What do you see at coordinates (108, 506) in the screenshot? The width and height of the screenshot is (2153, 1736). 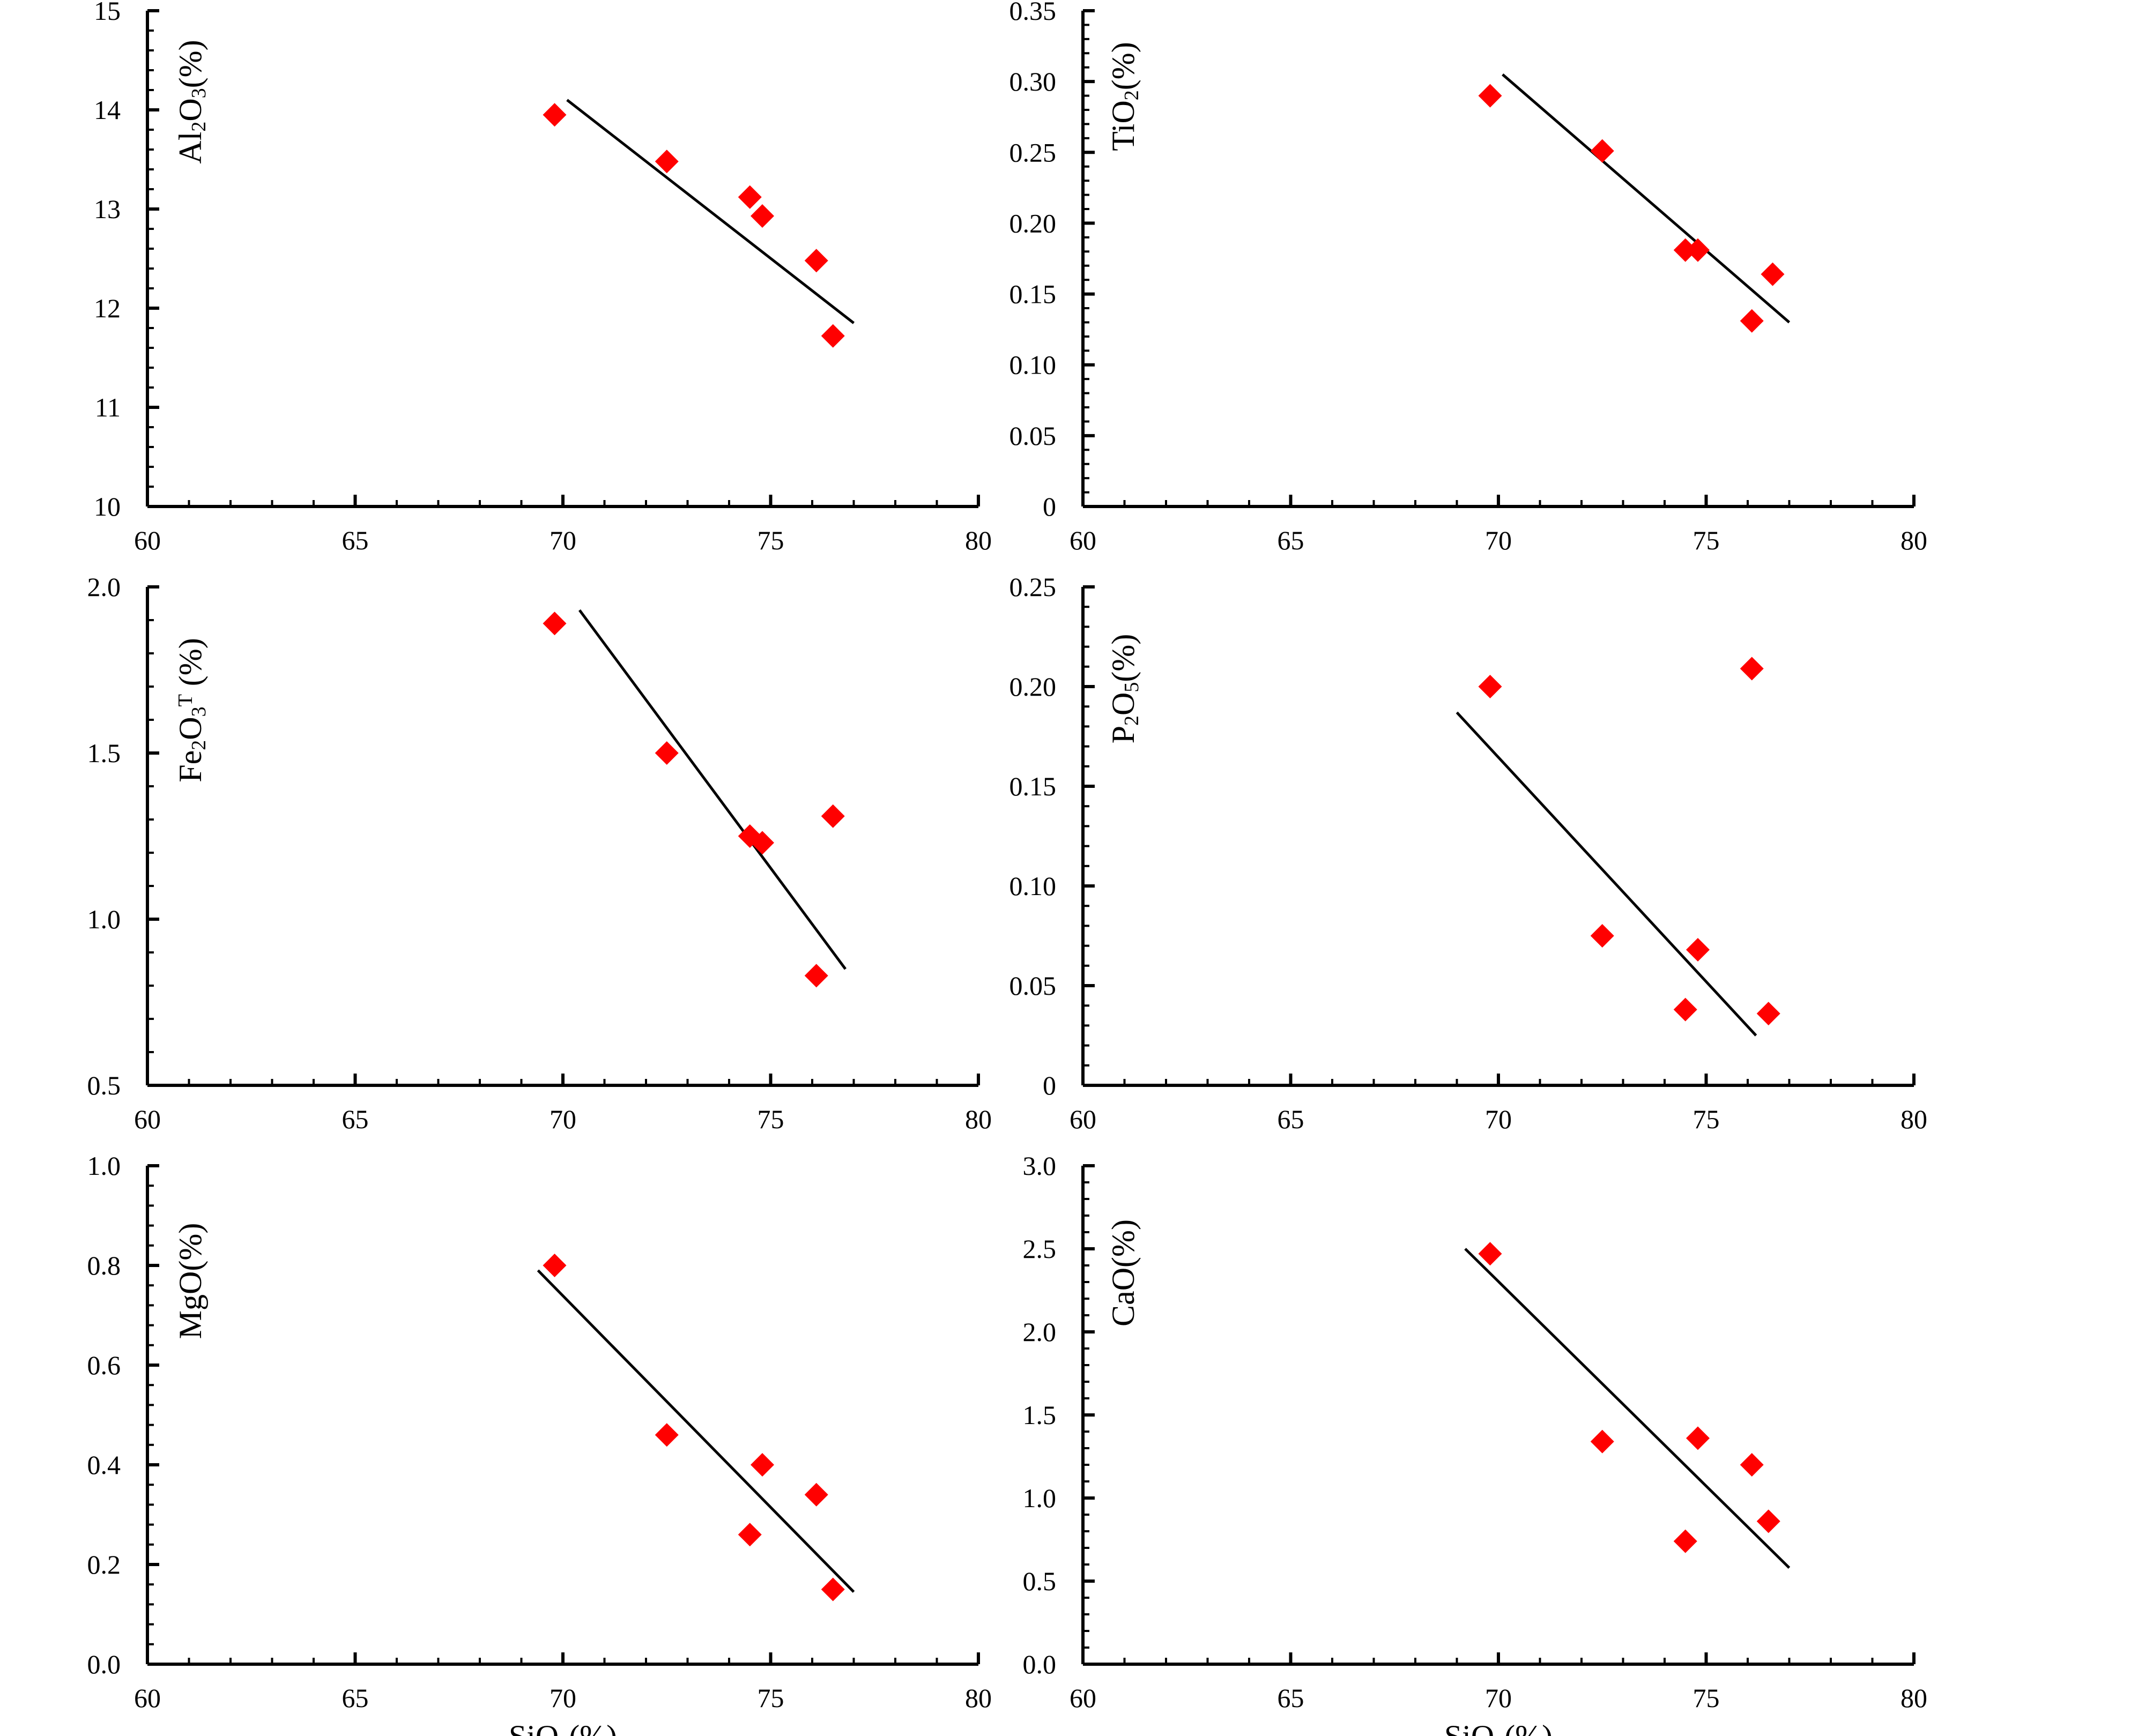 I see `y-tick-label: 10` at bounding box center [108, 506].